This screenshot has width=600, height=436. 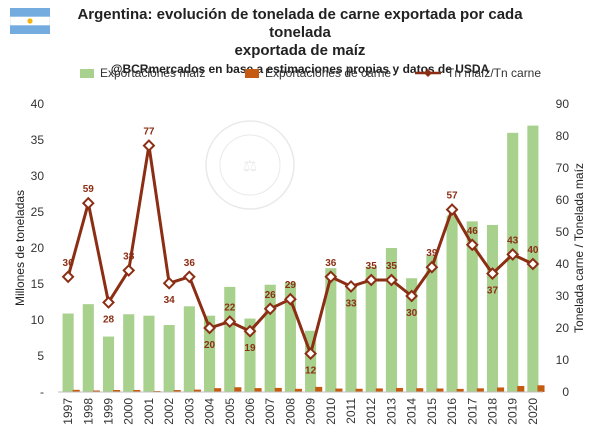 What do you see at coordinates (513, 411) in the screenshot?
I see `x-tick-label: 2019` at bounding box center [513, 411].